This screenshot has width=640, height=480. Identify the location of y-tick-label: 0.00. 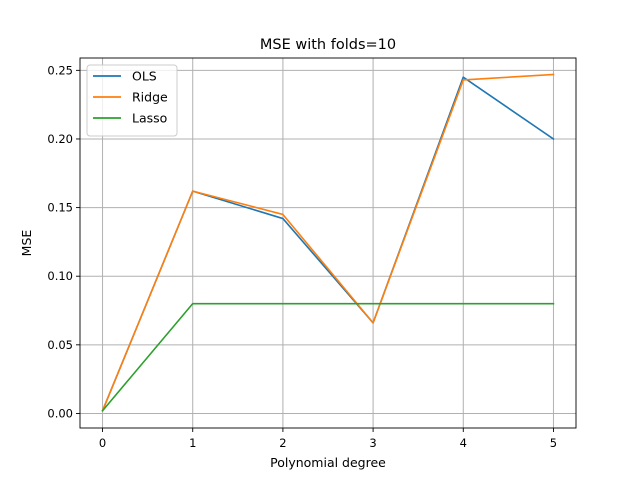
(60, 413).